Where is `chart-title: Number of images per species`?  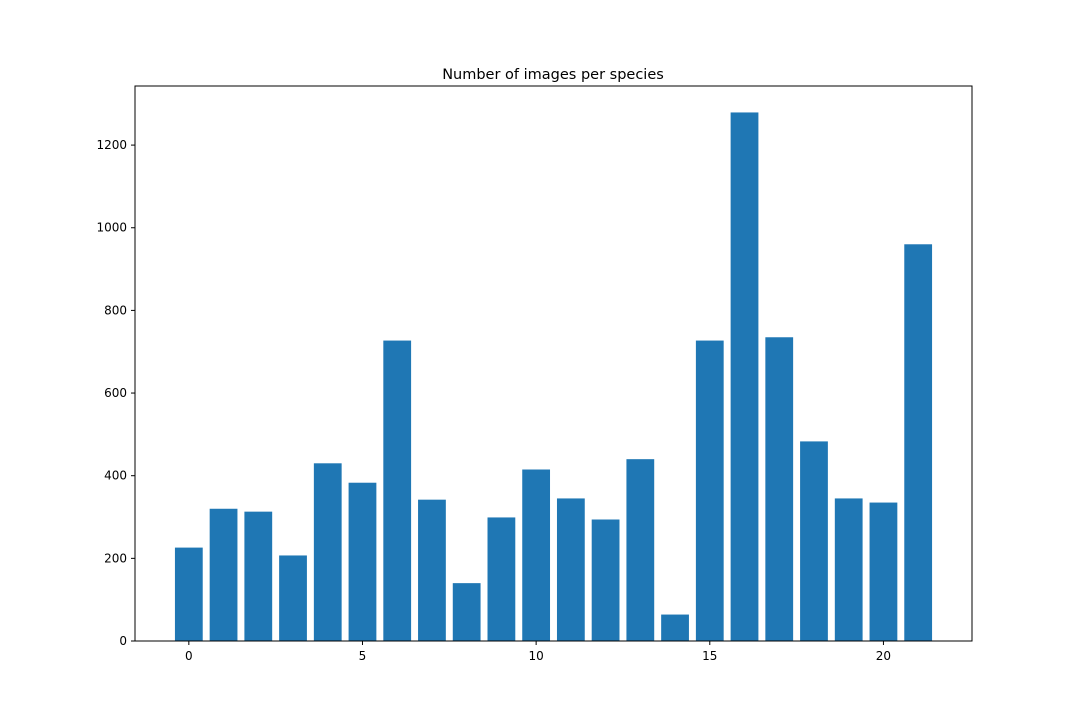
chart-title: Number of images per species is located at coordinates (553, 75).